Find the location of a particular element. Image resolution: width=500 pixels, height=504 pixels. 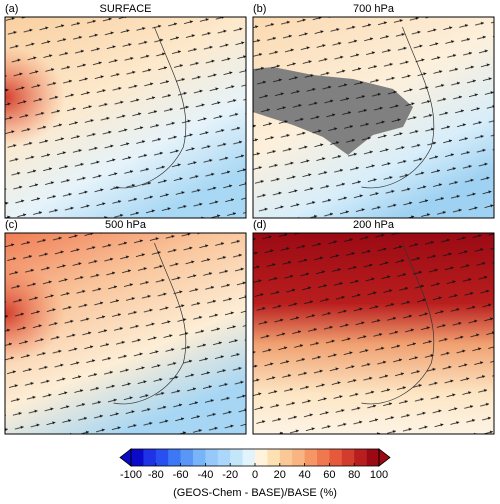

colorbar-tick-label: 0 is located at coordinates (255, 475).